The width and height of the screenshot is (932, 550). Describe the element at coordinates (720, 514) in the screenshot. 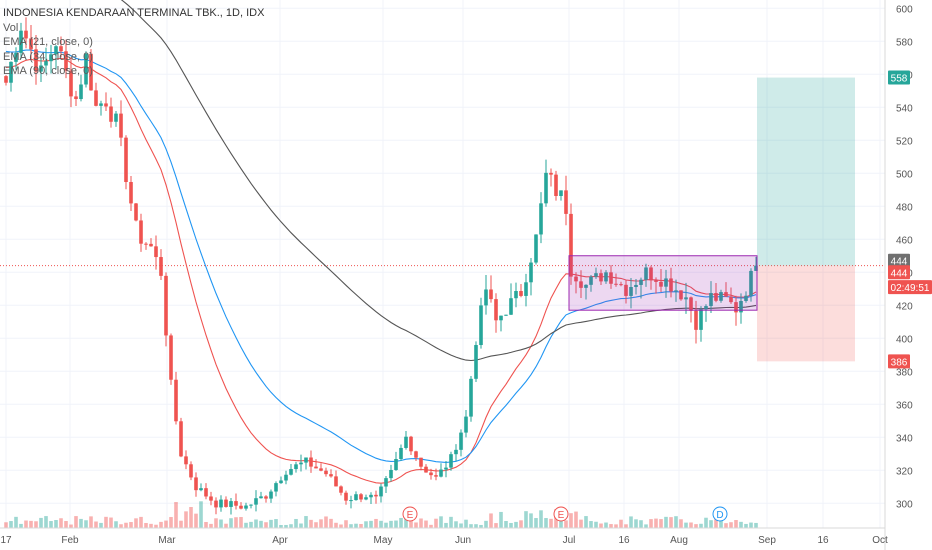

I see `event-marker: D` at that location.